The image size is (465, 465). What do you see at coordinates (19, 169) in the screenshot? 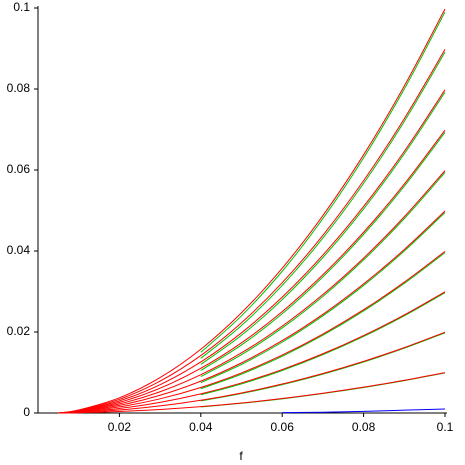
I see `y-tick-label: 0.06` at bounding box center [19, 169].